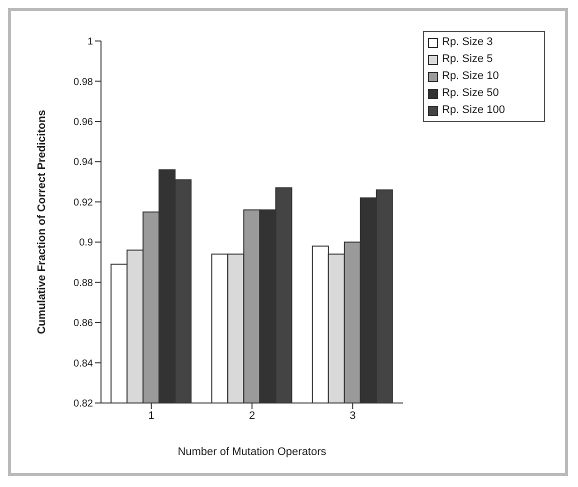 Image resolution: width=578 pixels, height=487 pixels. What do you see at coordinates (84, 122) in the screenshot?
I see `y-tick-label: 0.96` at bounding box center [84, 122].